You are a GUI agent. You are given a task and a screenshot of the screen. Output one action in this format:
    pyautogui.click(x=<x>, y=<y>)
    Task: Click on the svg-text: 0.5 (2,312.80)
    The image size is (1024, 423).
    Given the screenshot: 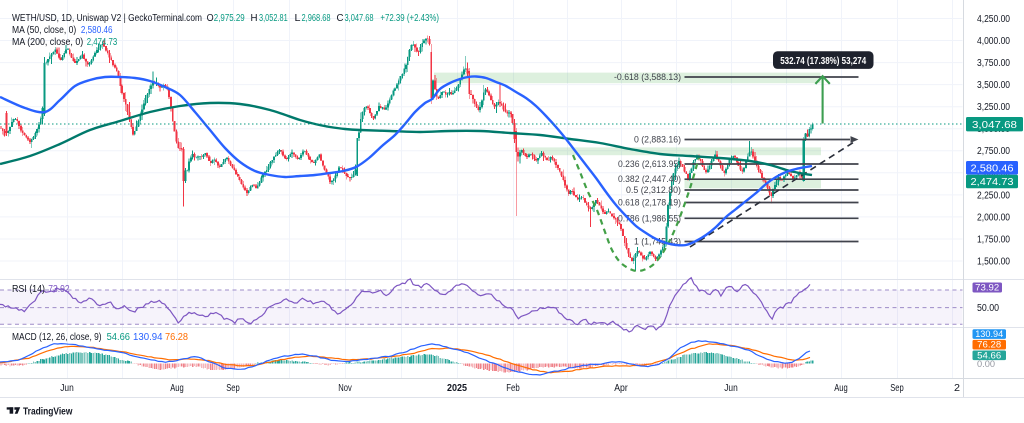 What is the action you would take?
    pyautogui.click(x=653, y=190)
    